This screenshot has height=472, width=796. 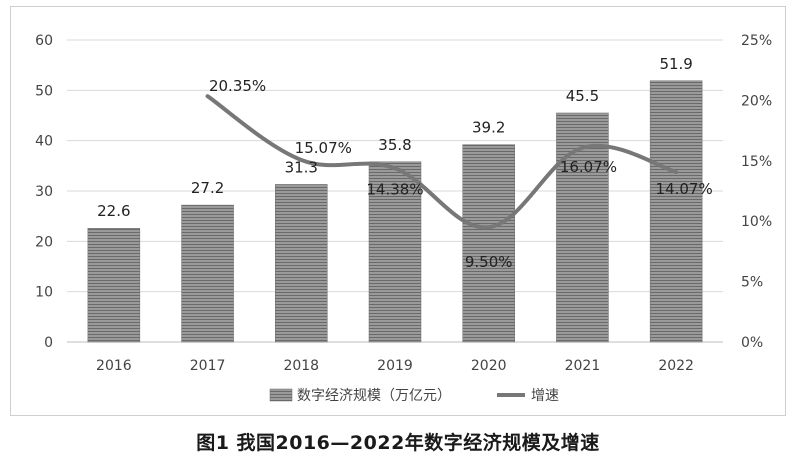 What do you see at coordinates (488, 128) in the screenshot?
I see `bar-value-label: 39.2` at bounding box center [488, 128].